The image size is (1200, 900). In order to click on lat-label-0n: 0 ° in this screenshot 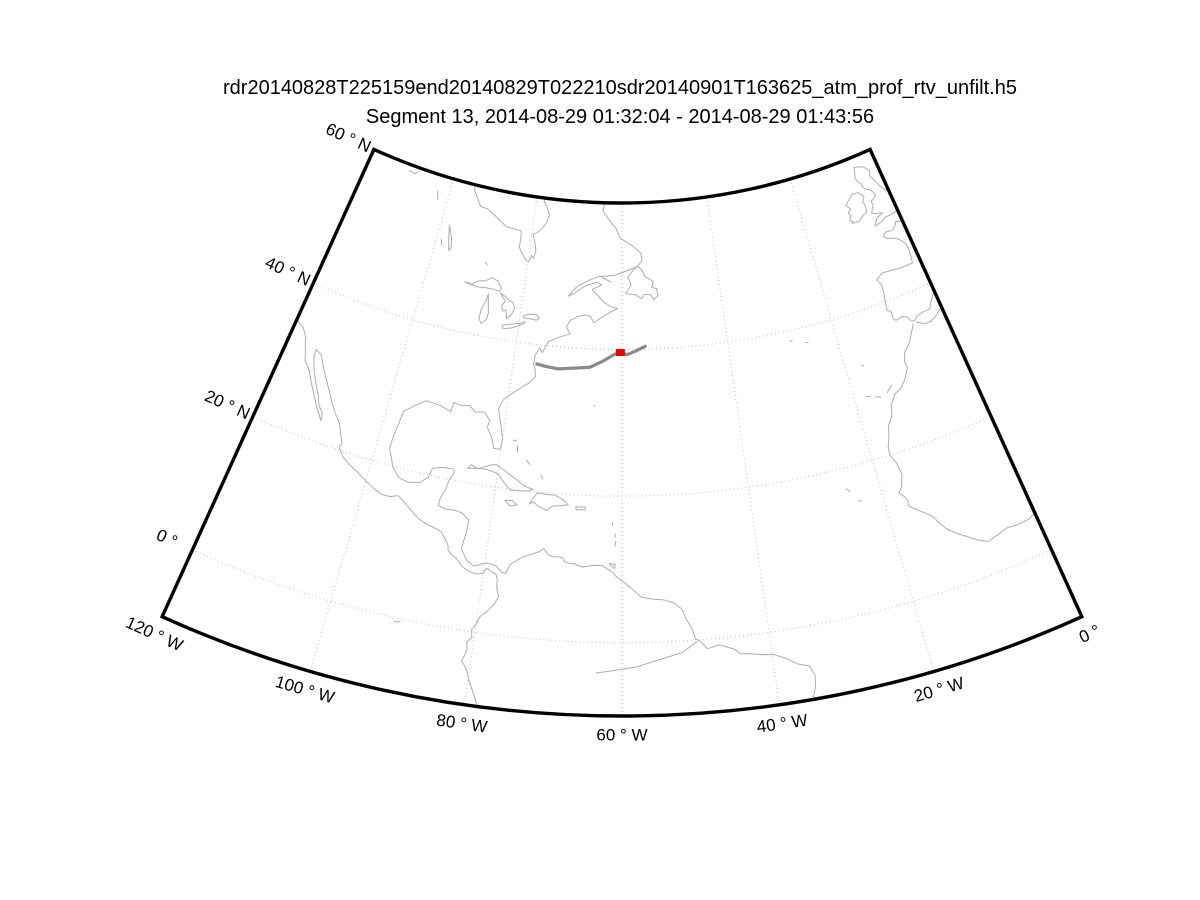, I will do `click(166, 538)`.